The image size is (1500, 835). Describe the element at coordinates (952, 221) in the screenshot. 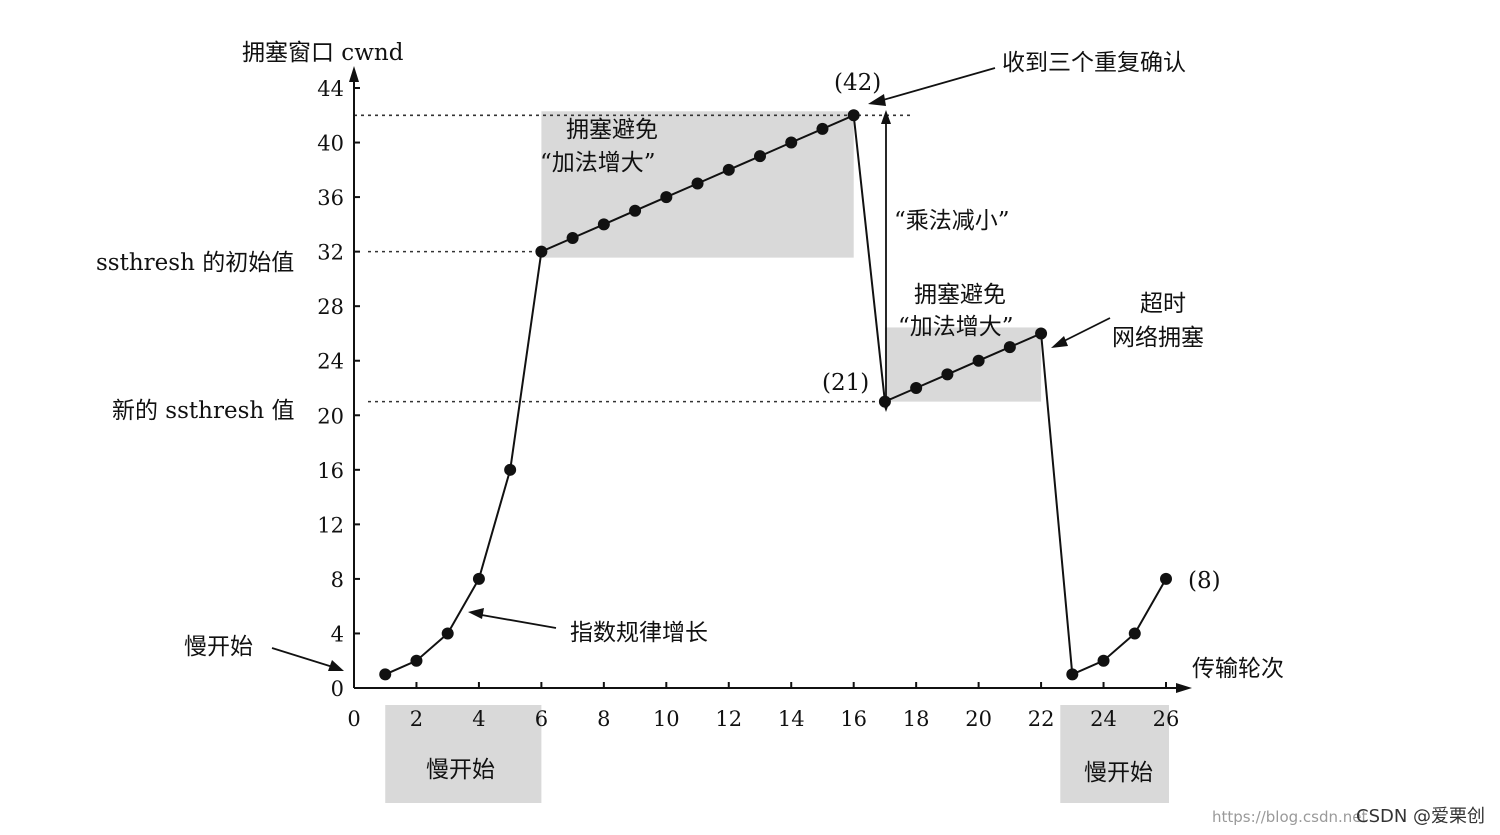

I see `multiplicative-decrease-label: “乘法减小”` at that location.